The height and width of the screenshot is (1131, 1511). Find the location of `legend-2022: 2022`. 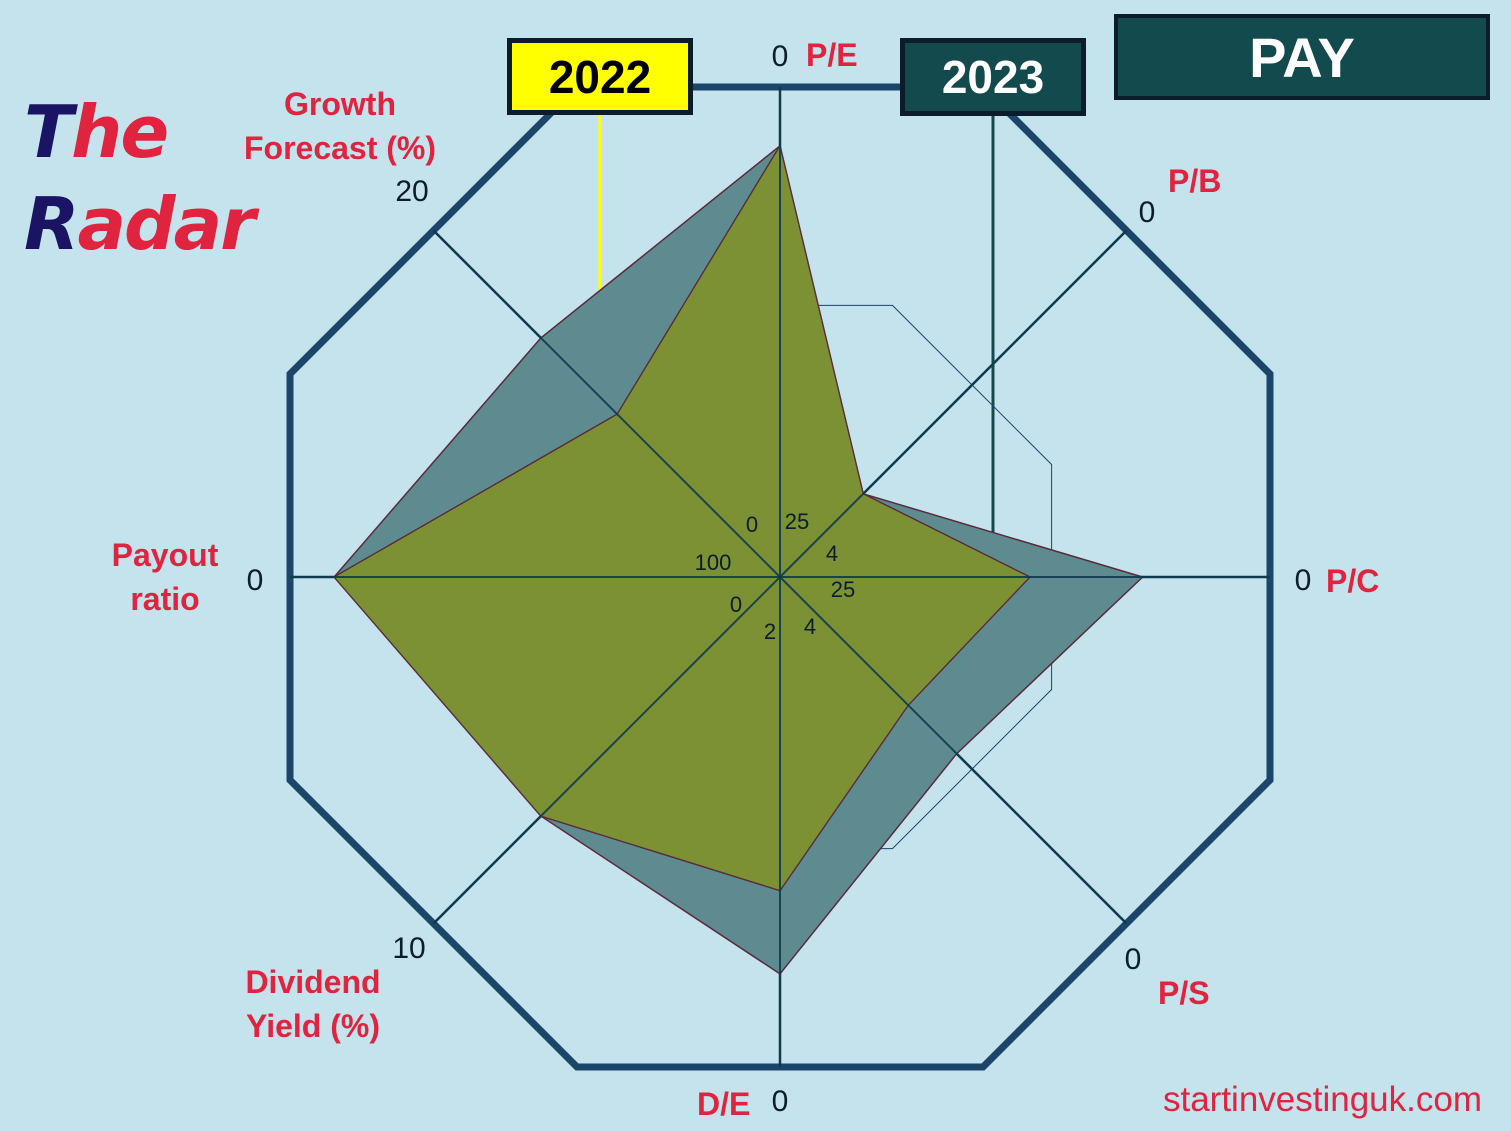

legend-2022: 2022 is located at coordinates (600, 76).